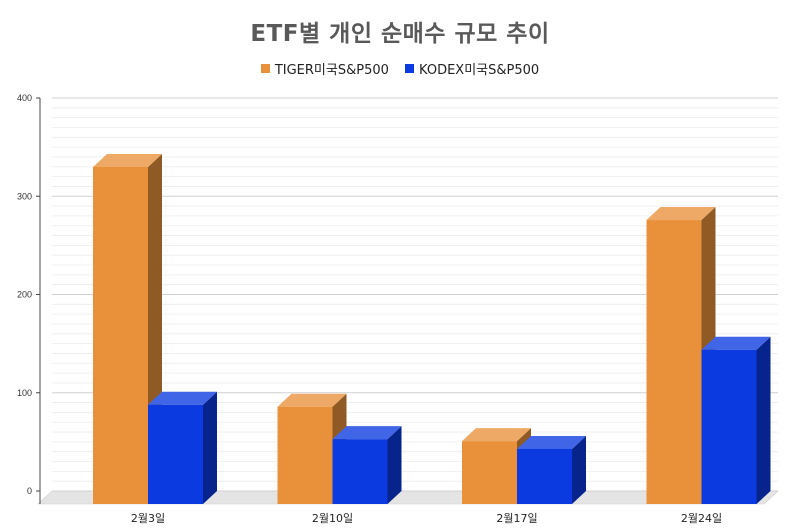 The width and height of the screenshot is (800, 531). What do you see at coordinates (24, 393) in the screenshot?
I see `y-tick-label: 100` at bounding box center [24, 393].